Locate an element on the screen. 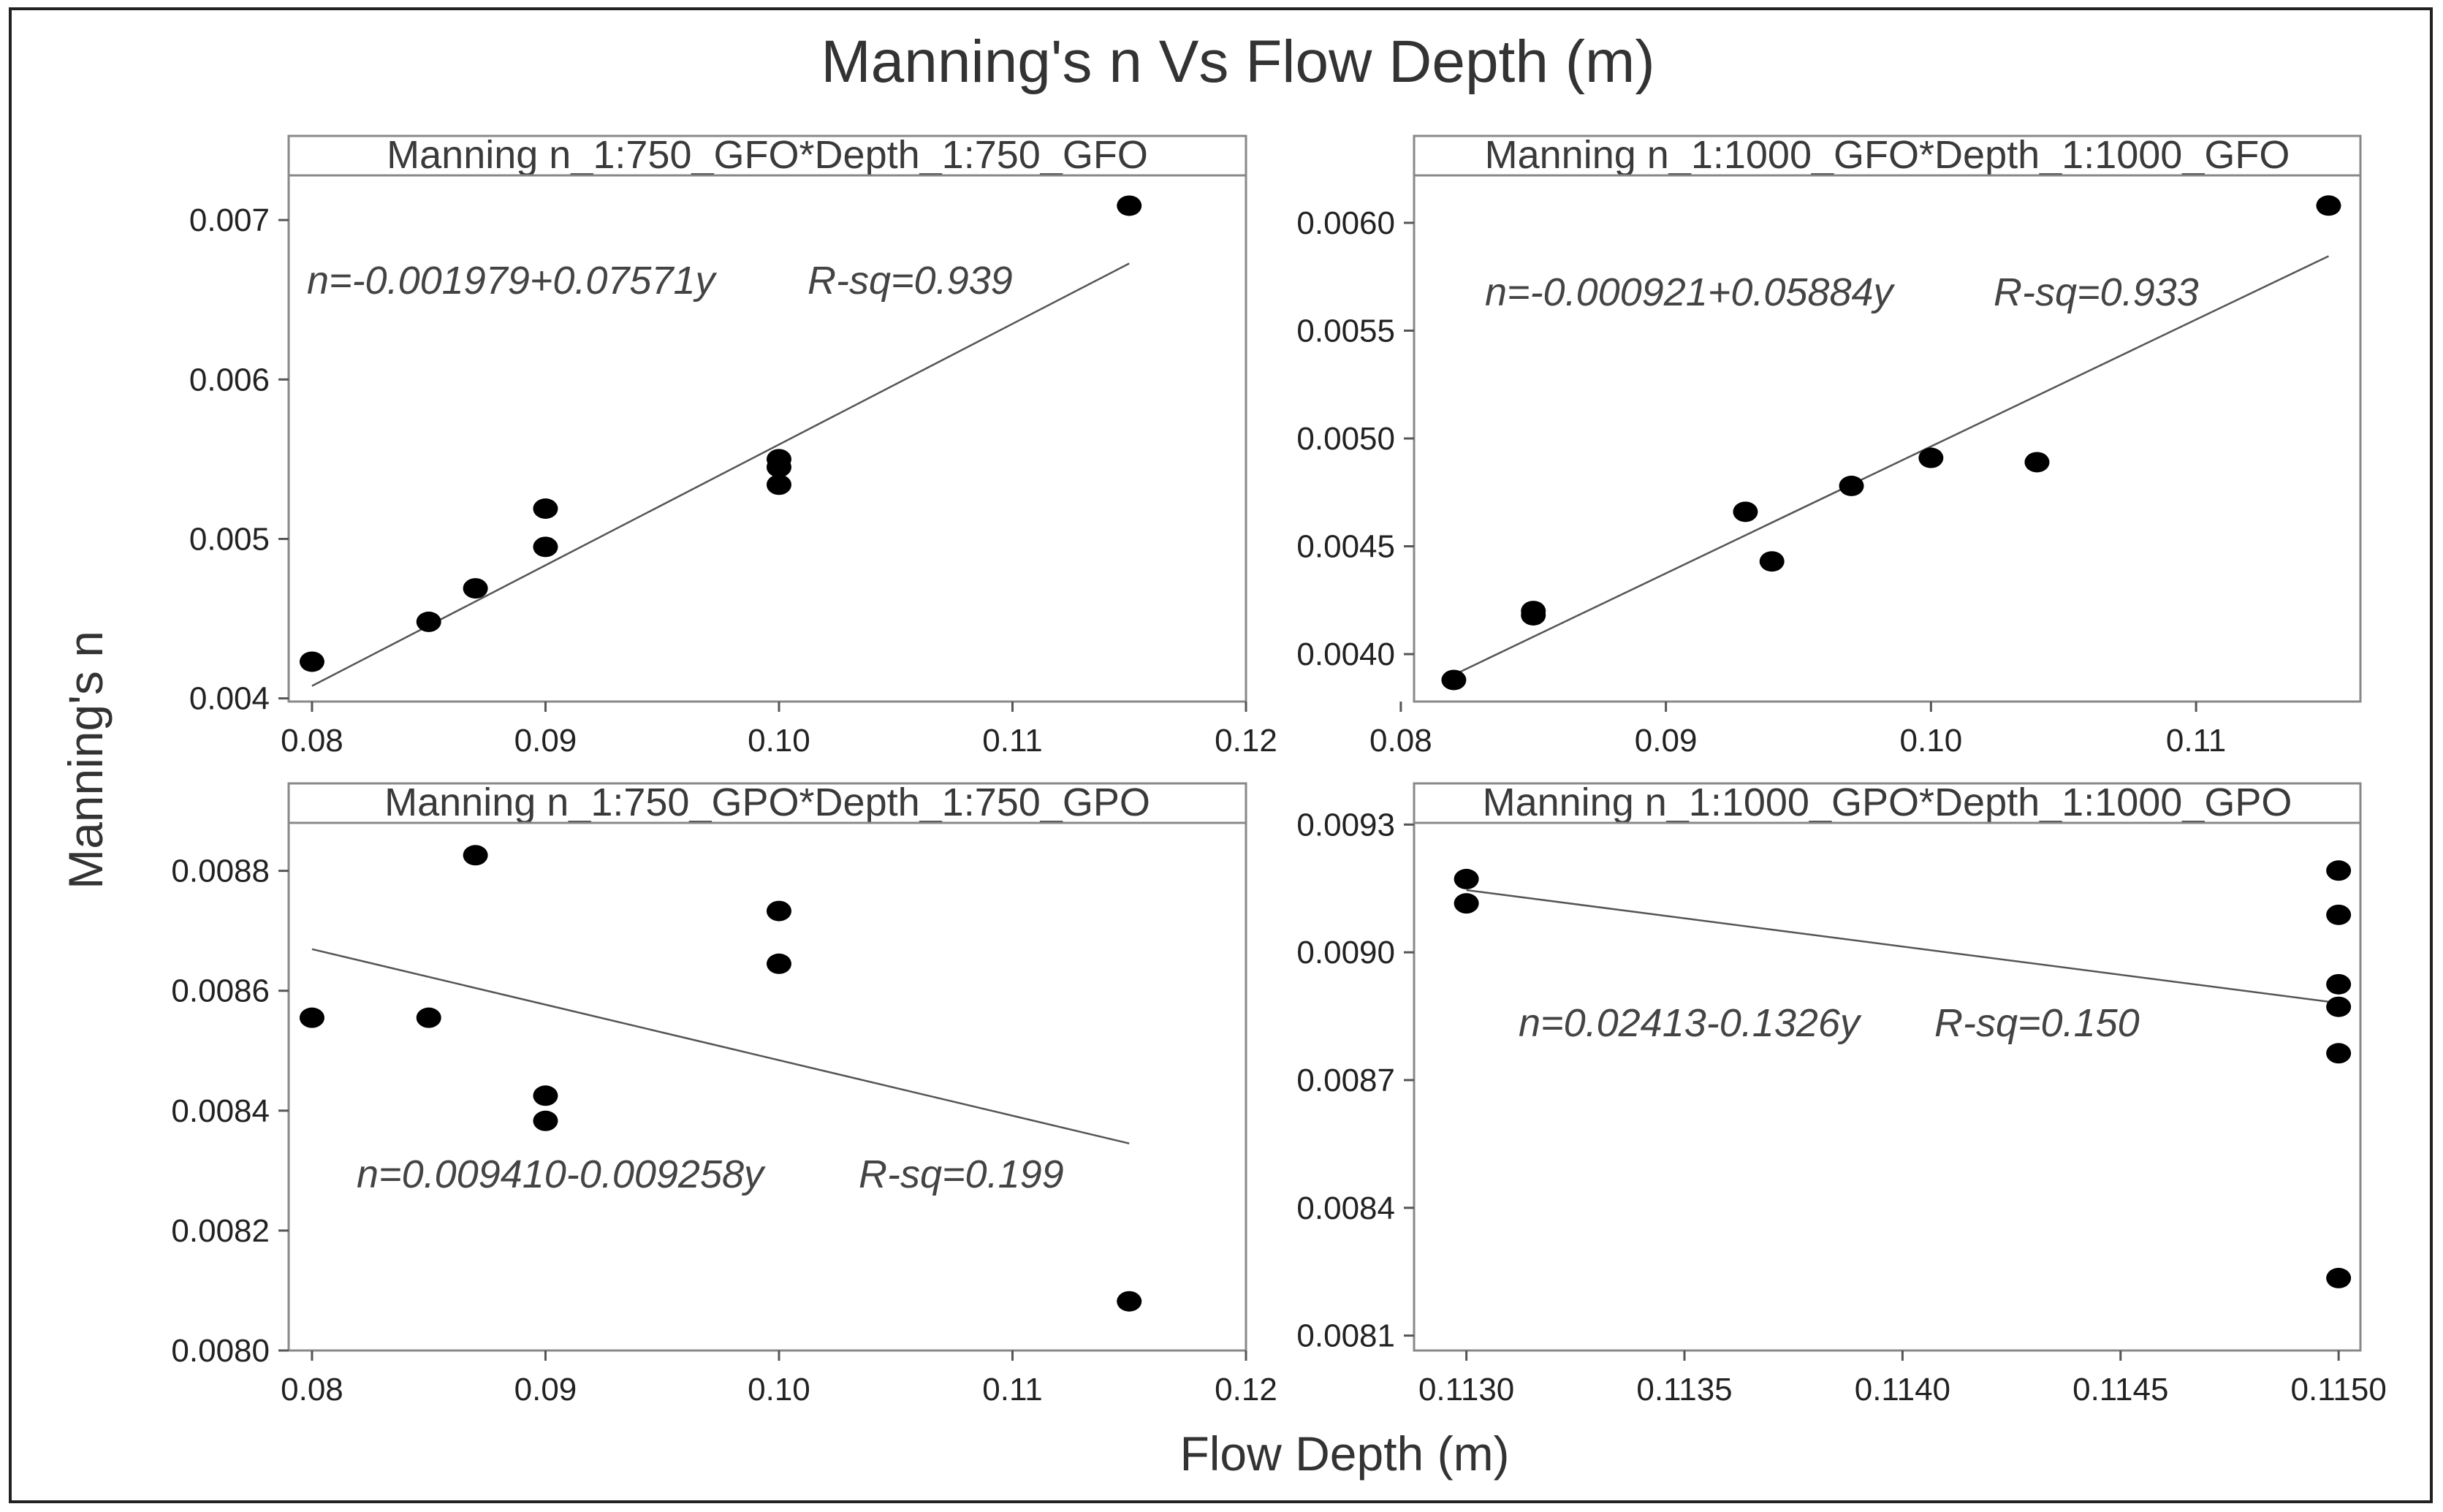 The image size is (2443, 1512). y-tick-label: 0.0081 is located at coordinates (1345, 1336).